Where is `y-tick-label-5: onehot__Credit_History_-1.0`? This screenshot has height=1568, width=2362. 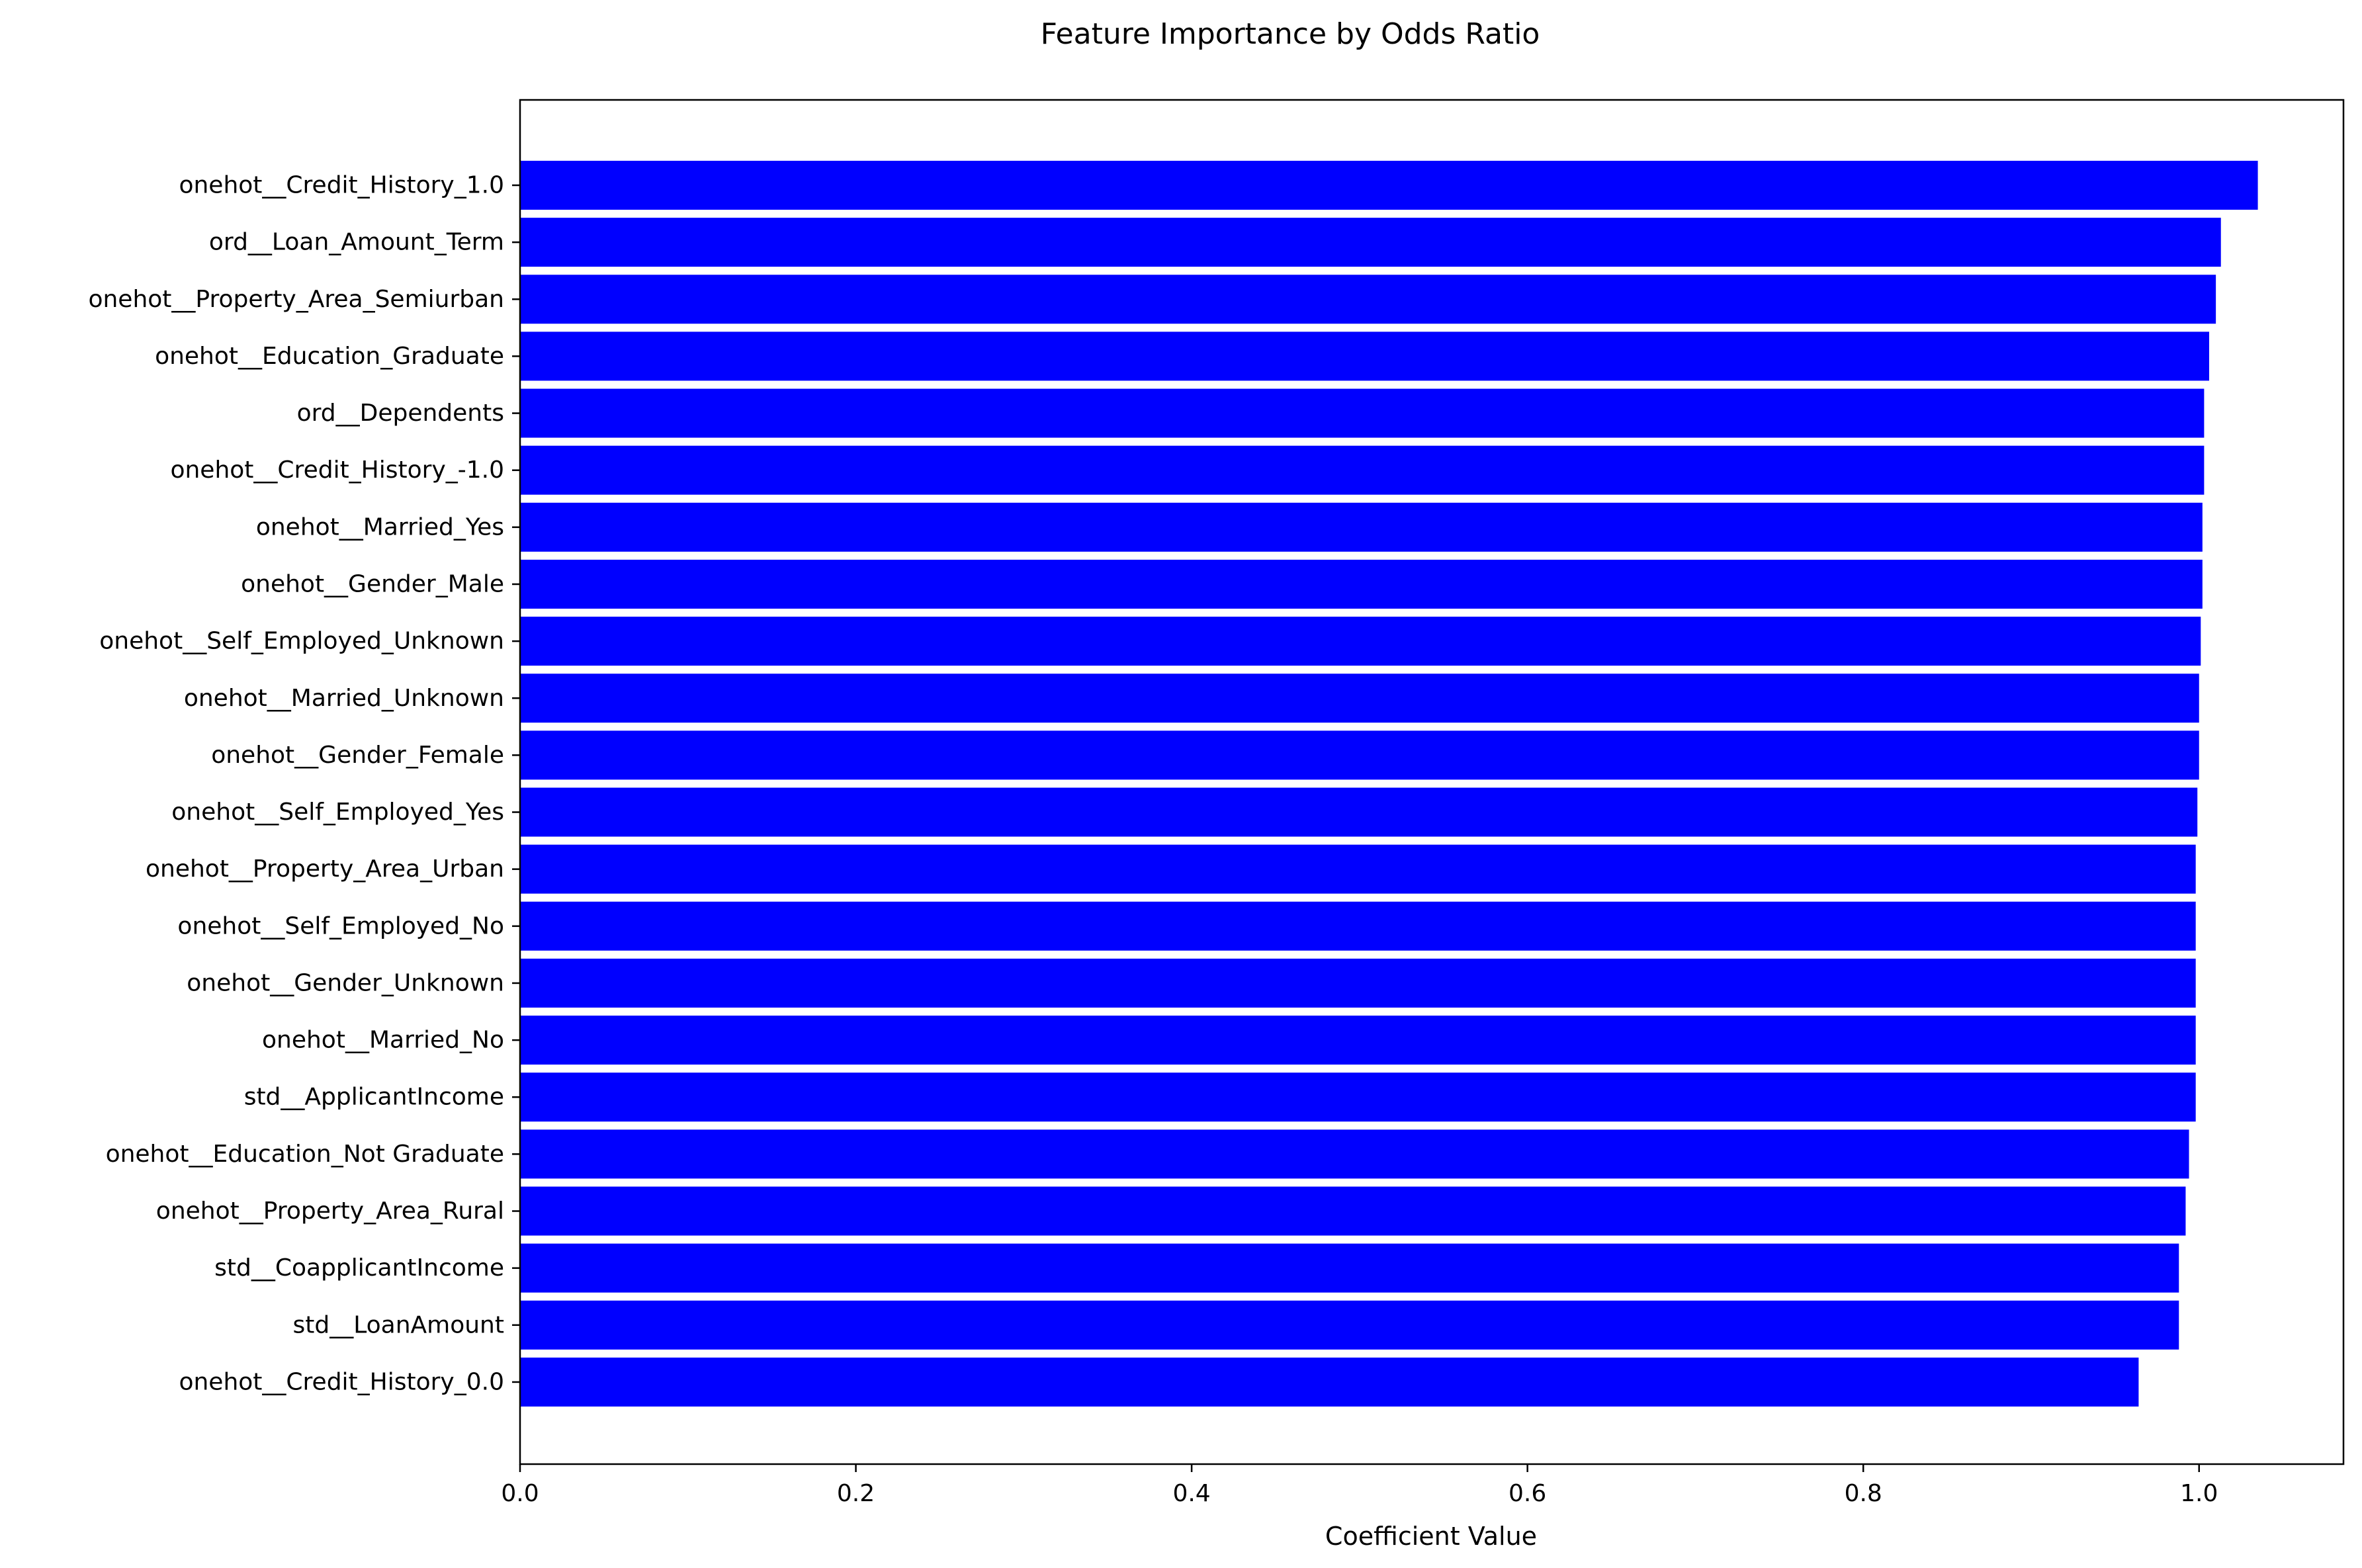
y-tick-label-5: onehot__Credit_History_-1.0 is located at coordinates (337, 471).